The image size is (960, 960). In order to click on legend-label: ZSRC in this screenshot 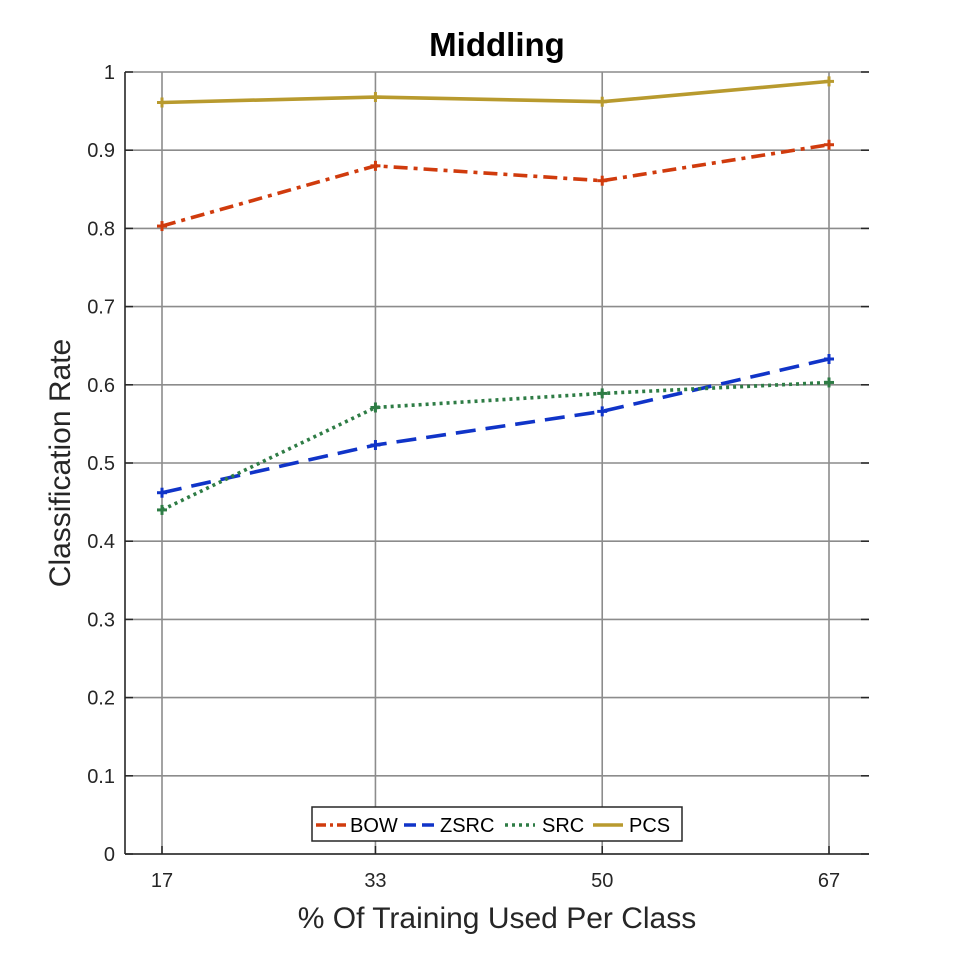, I will do `click(467, 826)`.